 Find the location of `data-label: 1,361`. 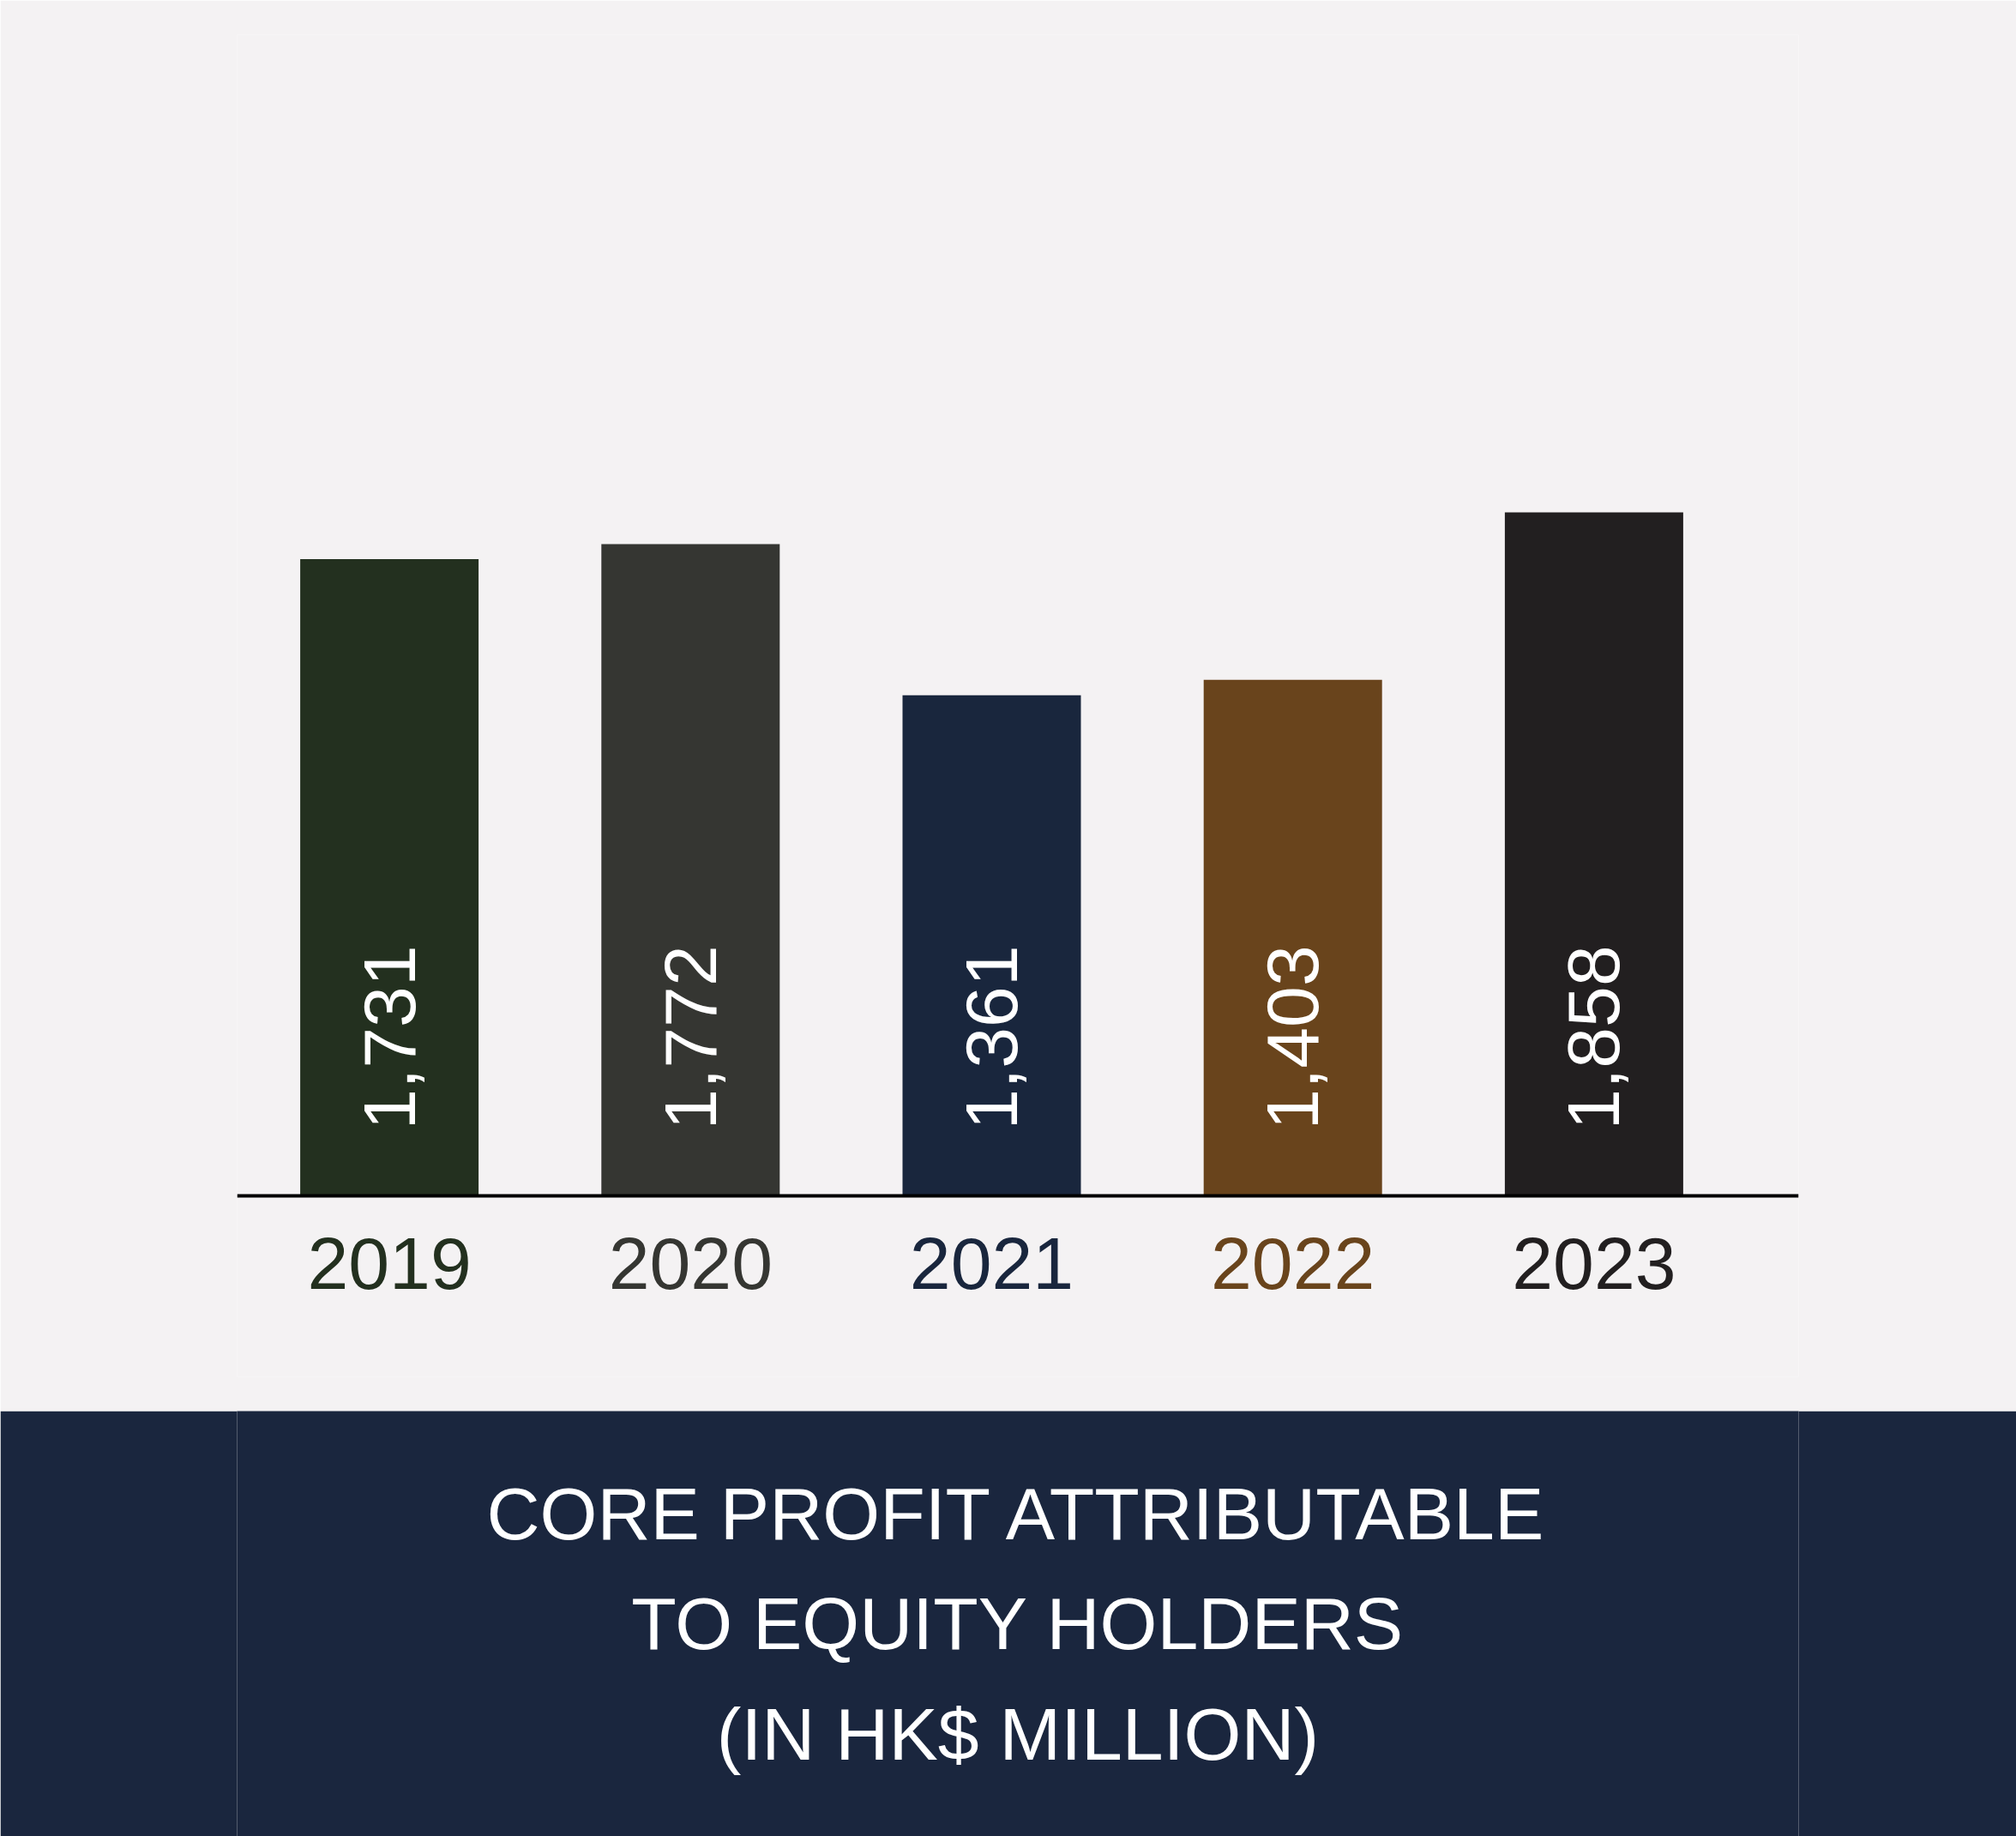

data-label: 1,361 is located at coordinates (991, 1037).